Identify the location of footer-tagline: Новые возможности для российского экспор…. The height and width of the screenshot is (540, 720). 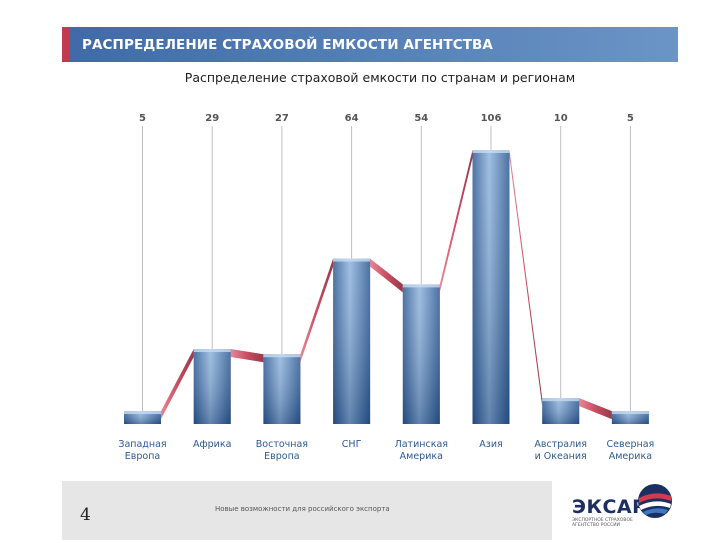
(302, 509).